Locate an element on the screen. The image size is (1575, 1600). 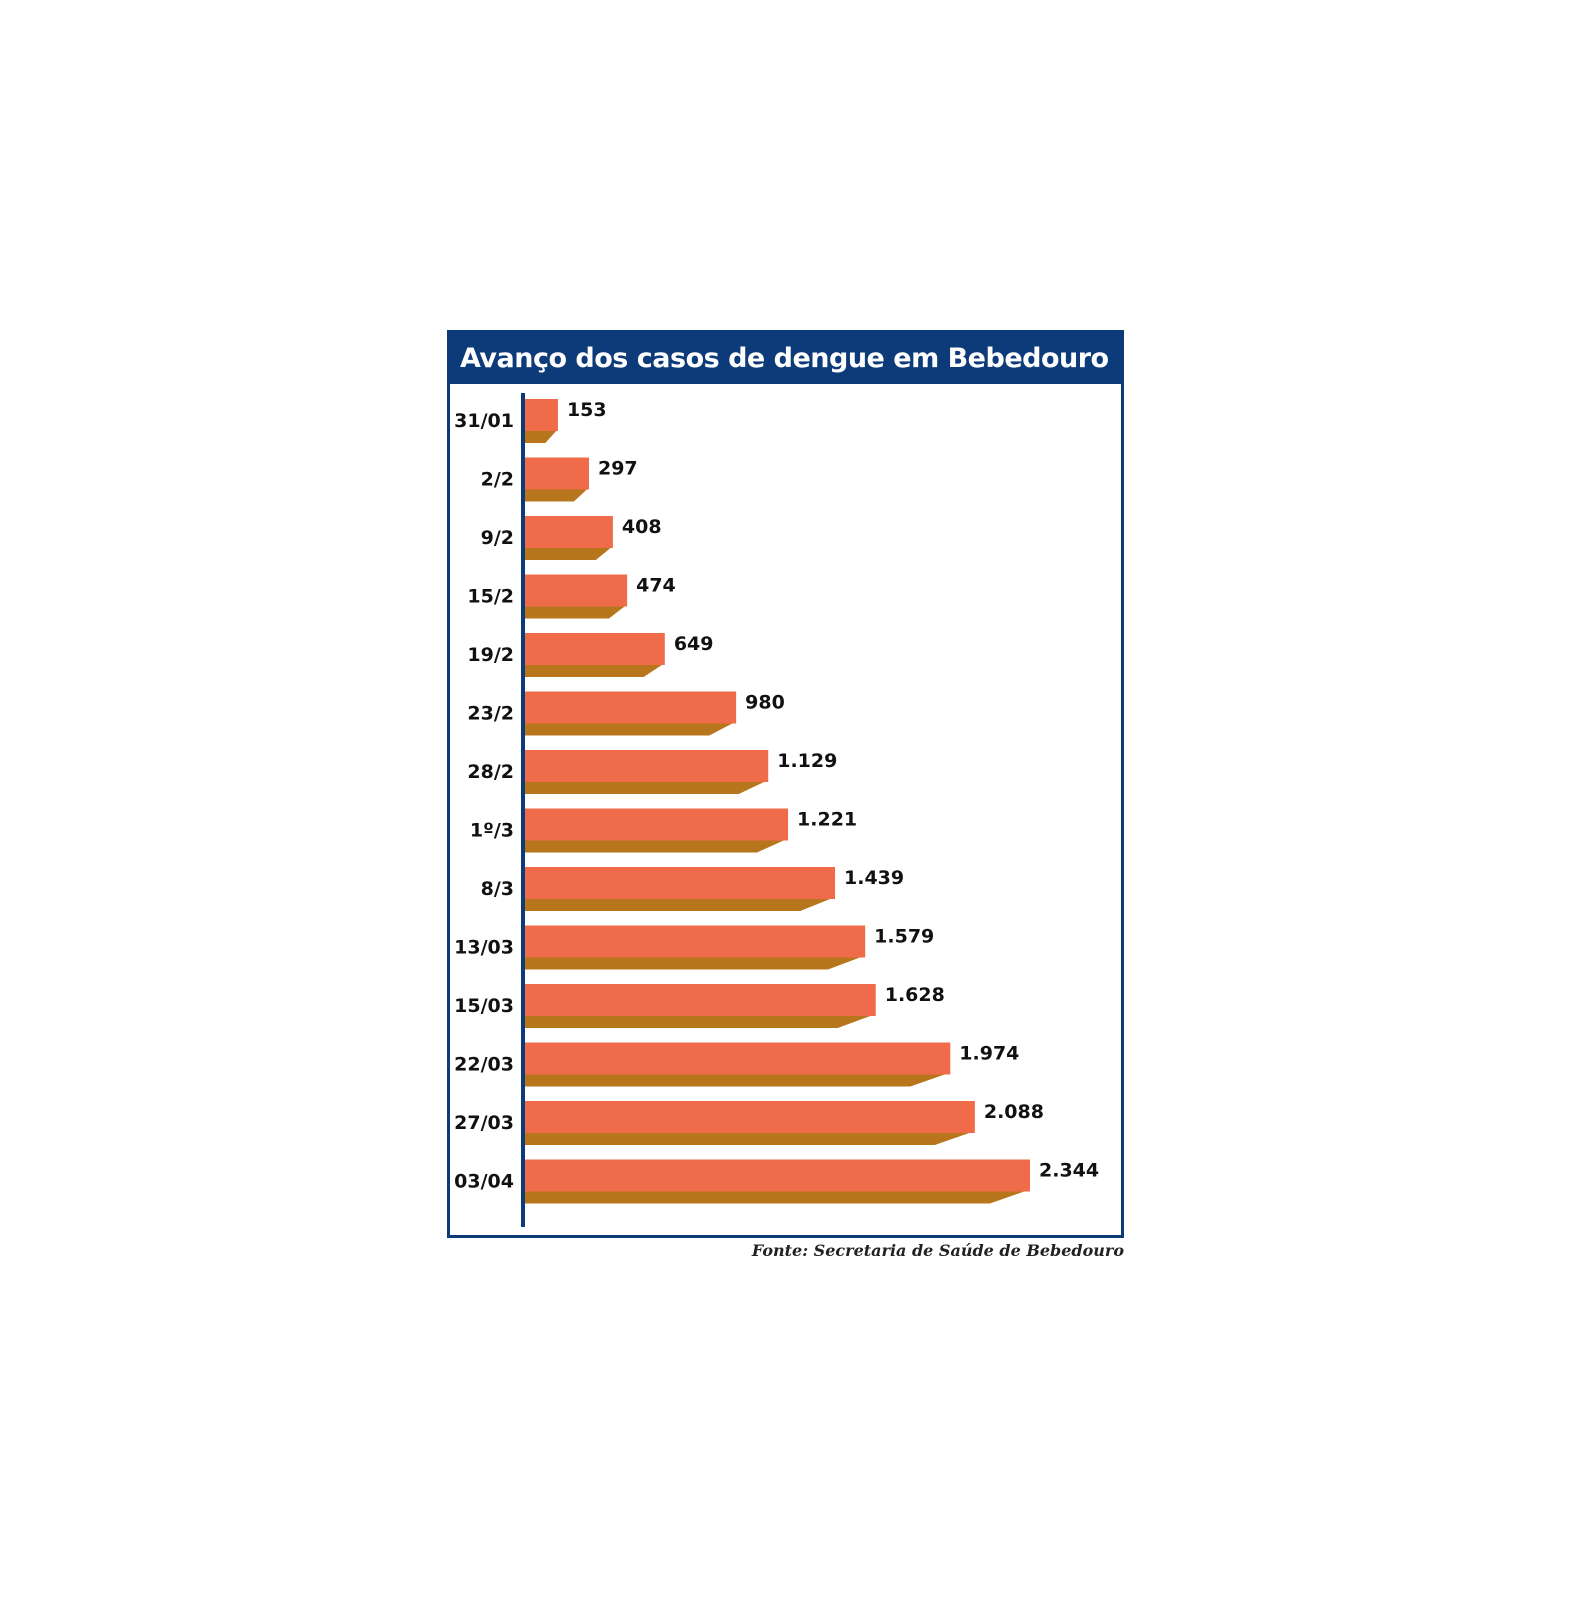
value-label-9: 1.579 is located at coordinates (904, 937).